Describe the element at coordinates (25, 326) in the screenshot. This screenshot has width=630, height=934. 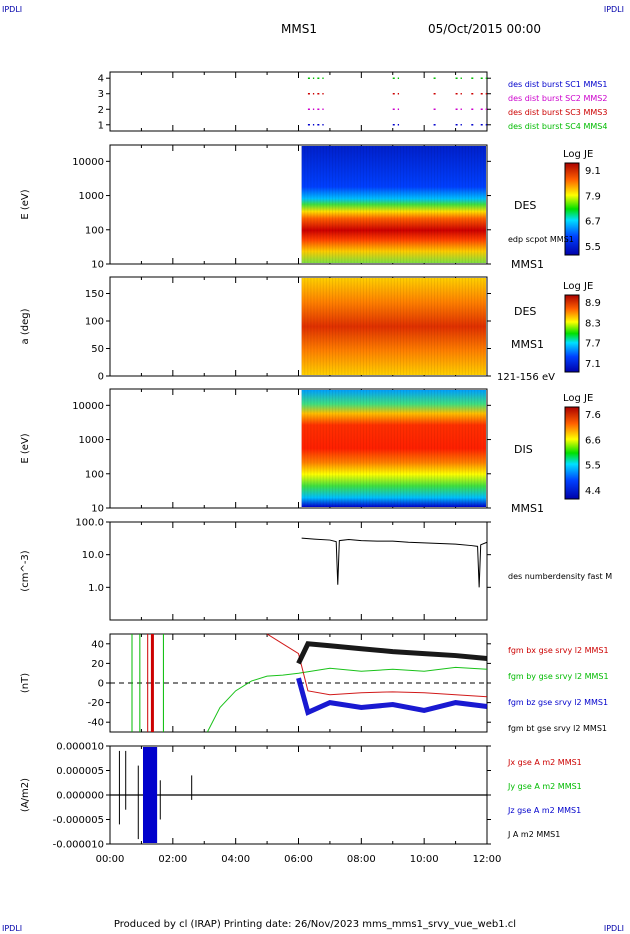
I see `des-pitch-ylabel: a (deg)` at that location.